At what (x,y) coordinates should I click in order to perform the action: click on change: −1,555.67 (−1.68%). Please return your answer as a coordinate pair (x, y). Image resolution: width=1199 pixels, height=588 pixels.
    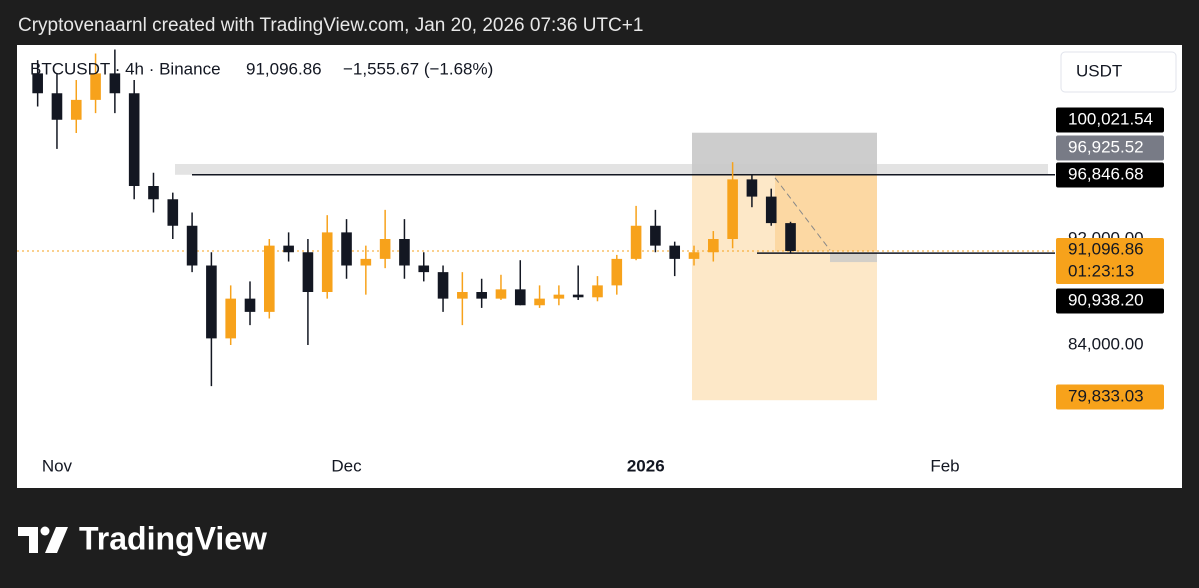
    Looking at the image, I should click on (418, 68).